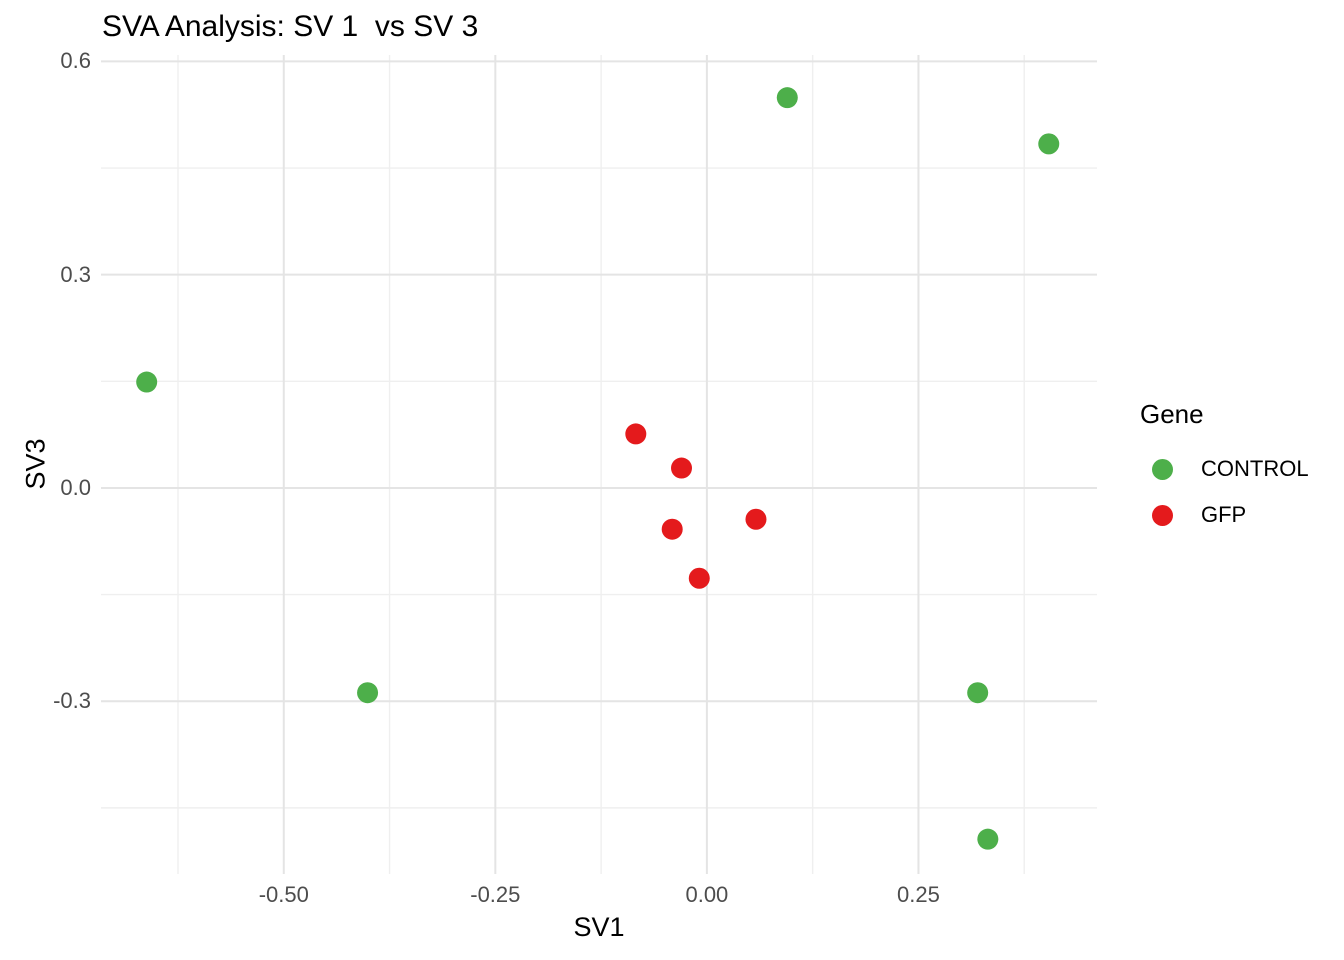 Image resolution: width=1344 pixels, height=960 pixels. What do you see at coordinates (707, 894) in the screenshot?
I see `x-tick-label: 0.00` at bounding box center [707, 894].